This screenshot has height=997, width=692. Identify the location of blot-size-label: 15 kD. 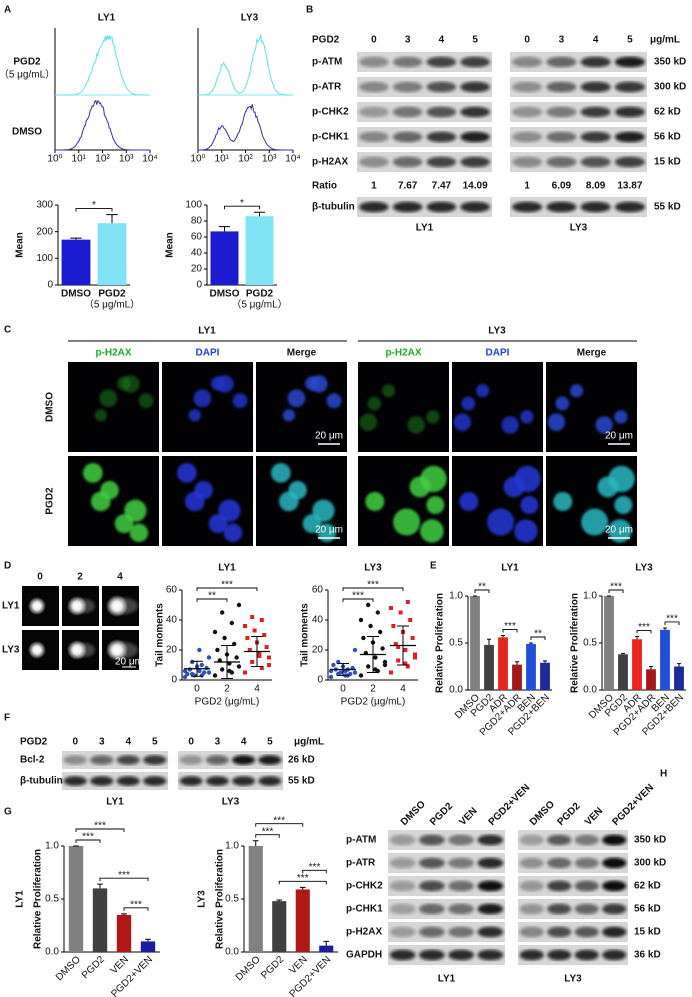
(647, 932).